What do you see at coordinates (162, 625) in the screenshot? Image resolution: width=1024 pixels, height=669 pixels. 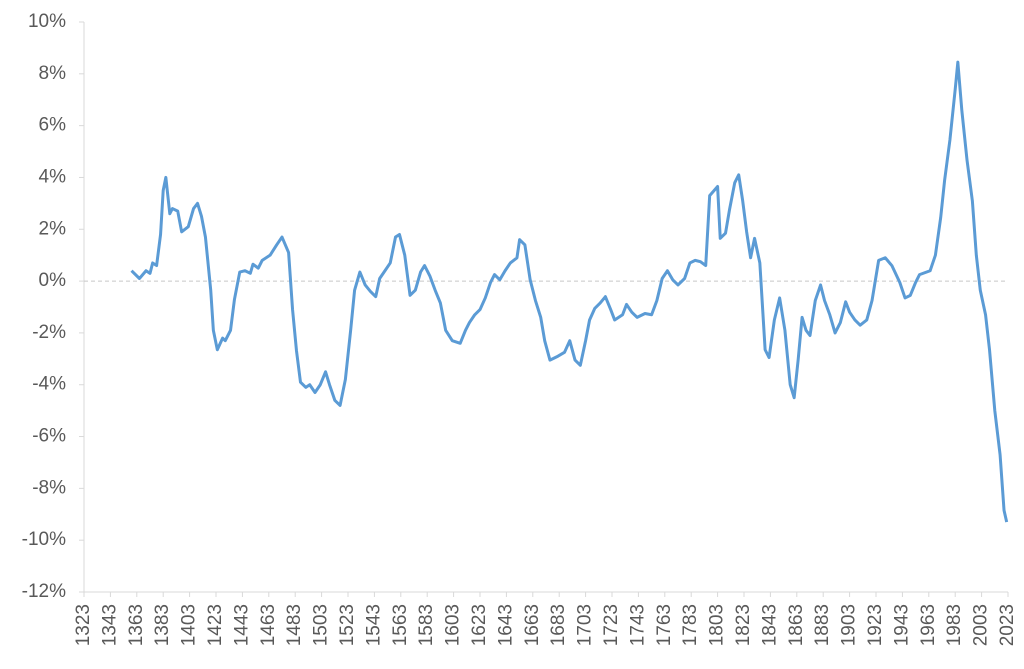 I see `x-tick-label: 1383` at bounding box center [162, 625].